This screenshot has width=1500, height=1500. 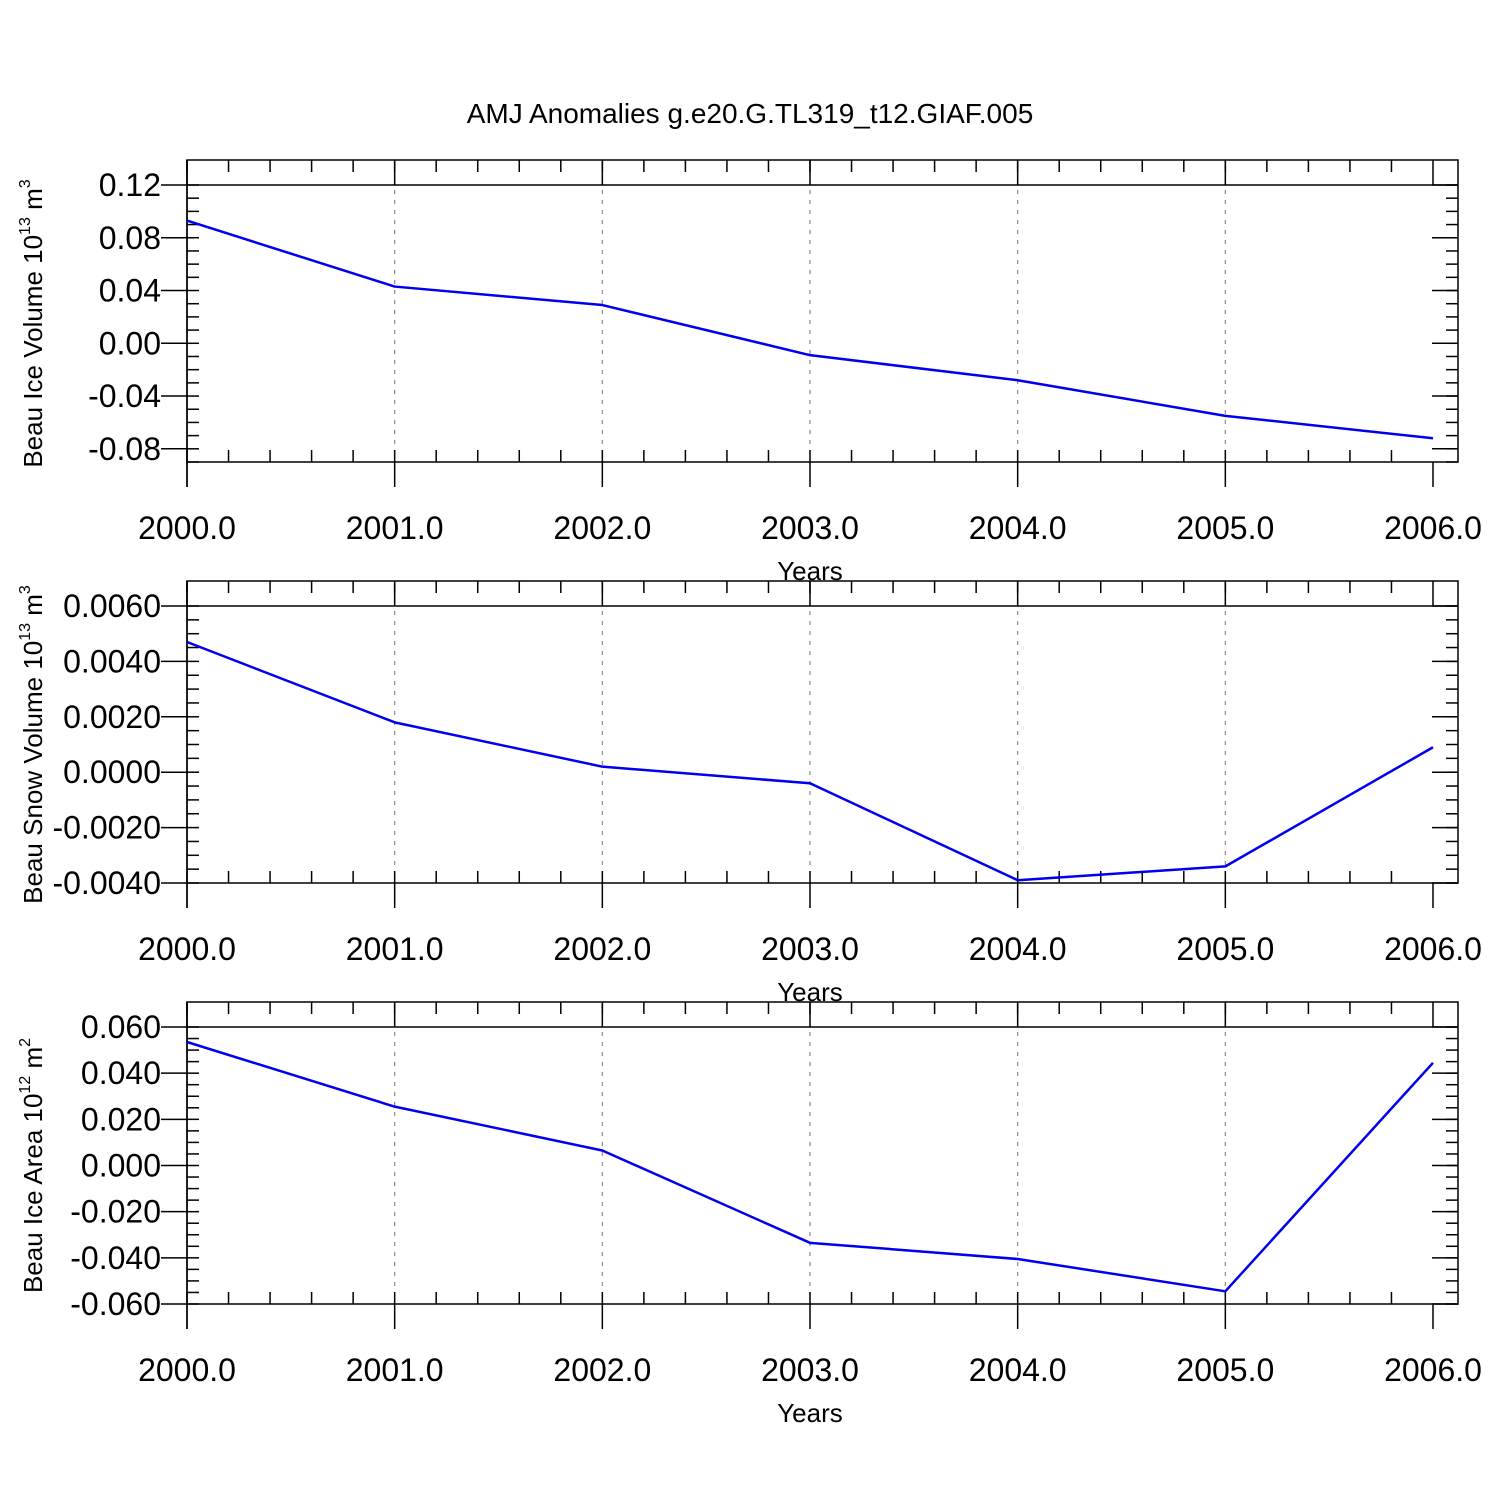 What do you see at coordinates (130, 343) in the screenshot?
I see `y-tick-label: 0.00` at bounding box center [130, 343].